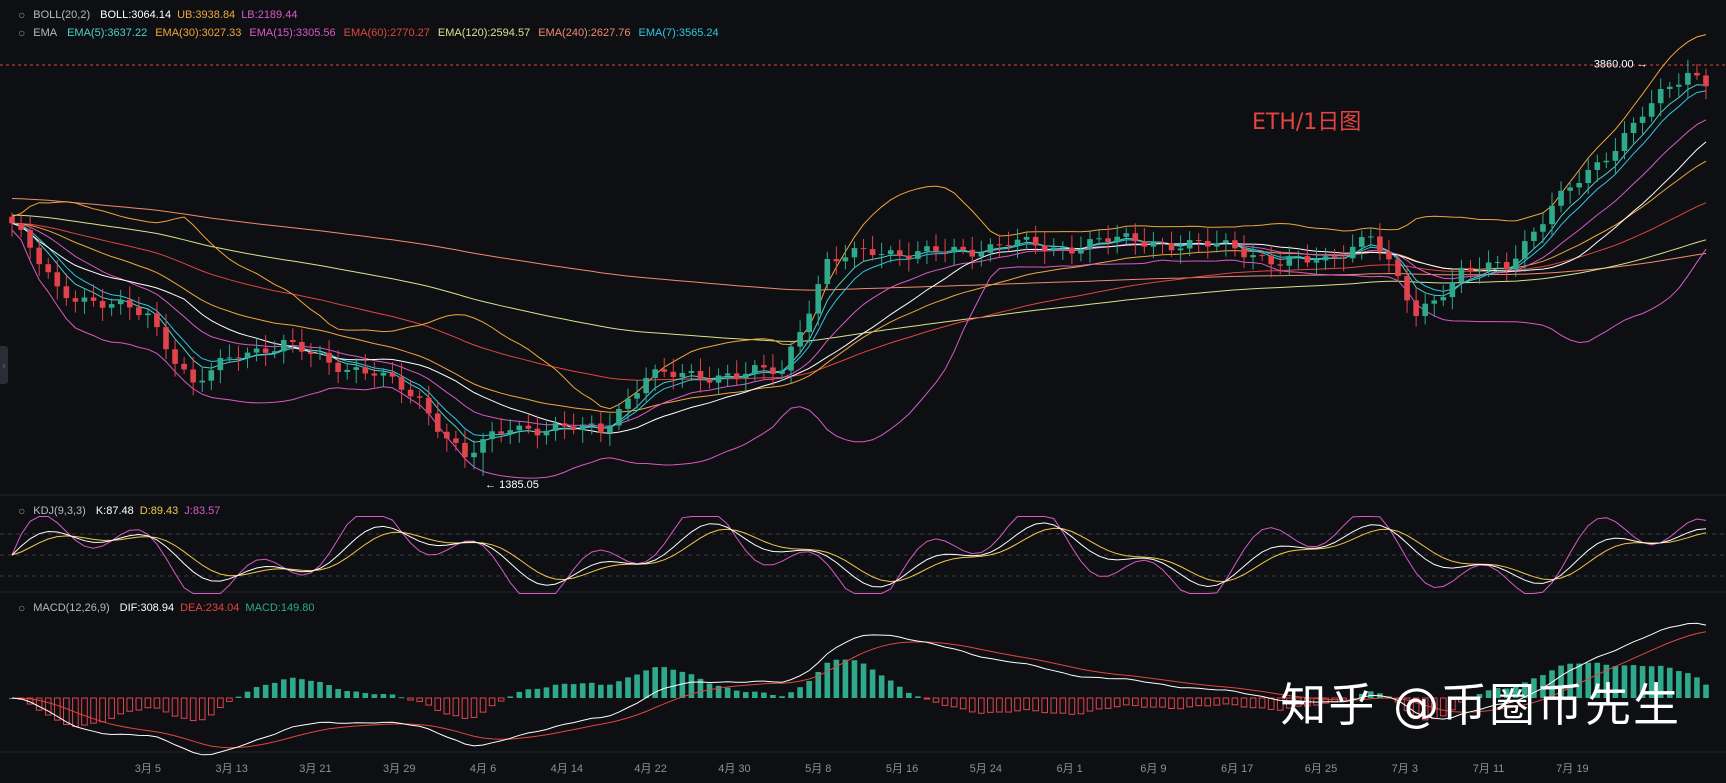 This screenshot has width=1726, height=783. What do you see at coordinates (1153, 769) in the screenshot?
I see `x-tick-label: 6月 9` at bounding box center [1153, 769].